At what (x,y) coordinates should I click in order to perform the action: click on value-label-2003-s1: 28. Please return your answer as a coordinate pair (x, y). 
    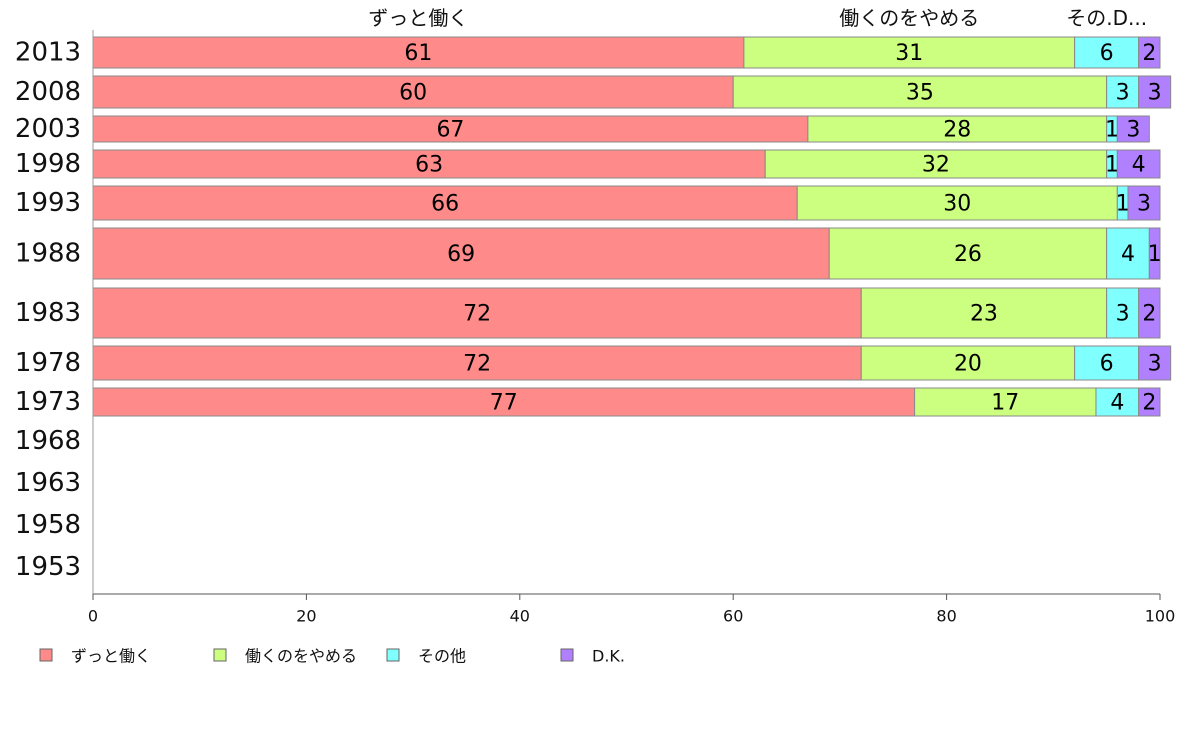
    Looking at the image, I should click on (957, 130).